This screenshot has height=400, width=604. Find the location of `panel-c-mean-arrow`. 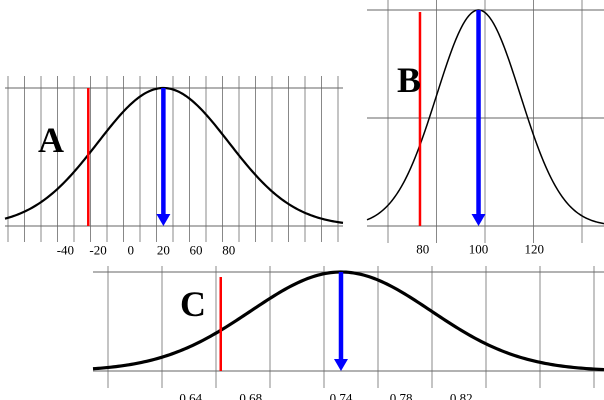

panel-c-mean-arrow is located at coordinates (340, 321).